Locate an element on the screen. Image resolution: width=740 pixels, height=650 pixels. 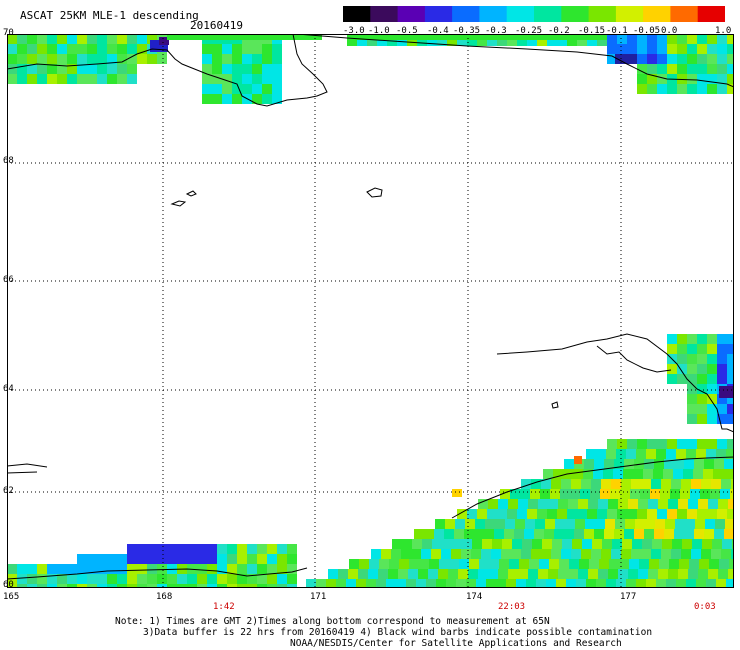
latitude-label: 66 is located at coordinates (8, 280).